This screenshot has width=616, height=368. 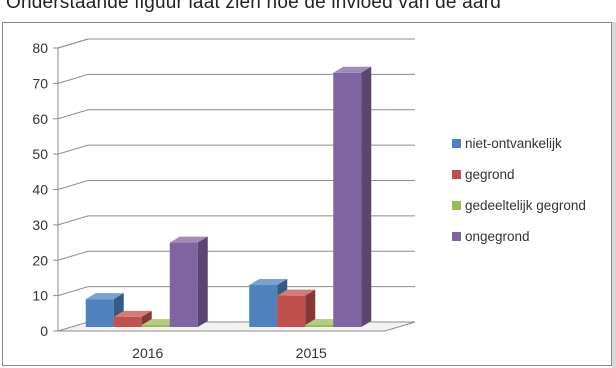 What do you see at coordinates (147, 353) in the screenshot?
I see `x-category-label: 2016` at bounding box center [147, 353].